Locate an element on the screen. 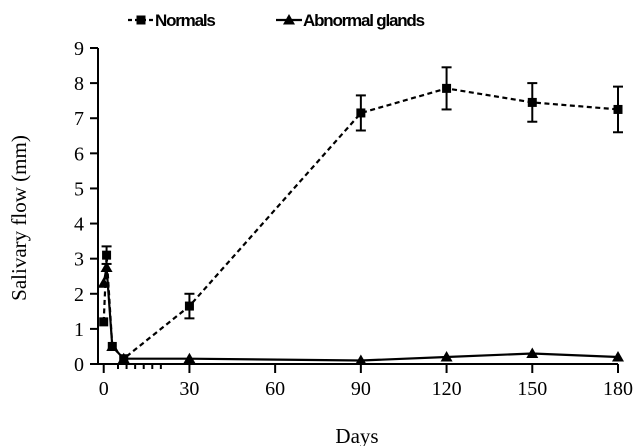 The width and height of the screenshot is (638, 446). y-tick-label-7: 7 is located at coordinates (79, 119).